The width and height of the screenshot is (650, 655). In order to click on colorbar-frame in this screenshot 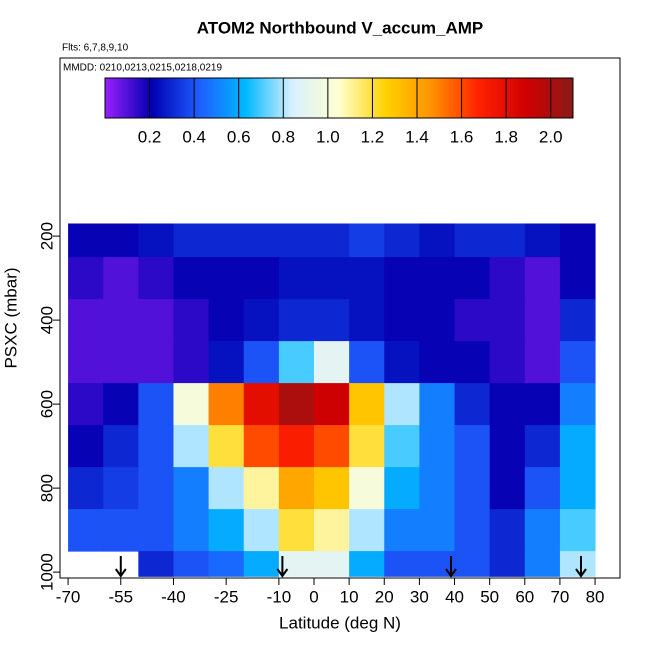, I will do `click(339, 98)`.